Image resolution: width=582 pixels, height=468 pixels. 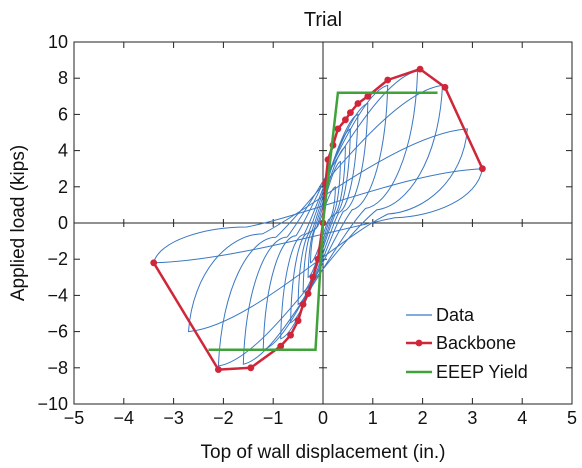 I want to click on y-axis-label: Applied load (kips), so click(x=18, y=223).